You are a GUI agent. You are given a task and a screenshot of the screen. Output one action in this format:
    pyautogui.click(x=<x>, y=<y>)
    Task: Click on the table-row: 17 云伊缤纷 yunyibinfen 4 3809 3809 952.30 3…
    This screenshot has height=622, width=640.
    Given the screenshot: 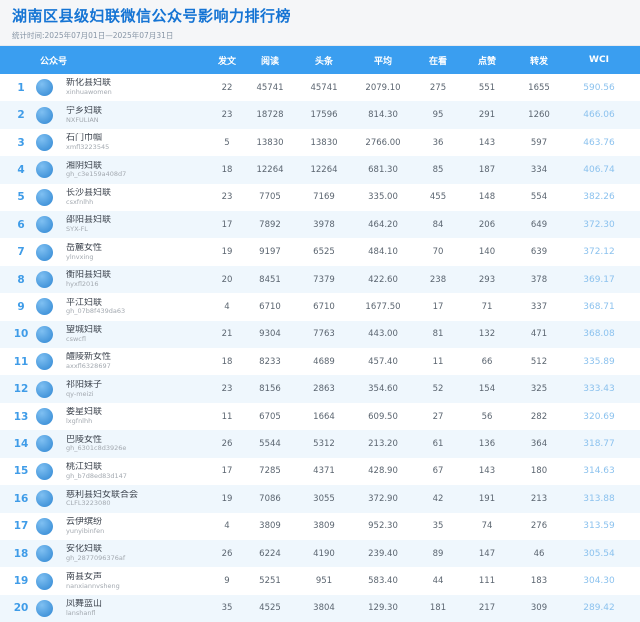 What is the action you would take?
    pyautogui.click(x=320, y=526)
    